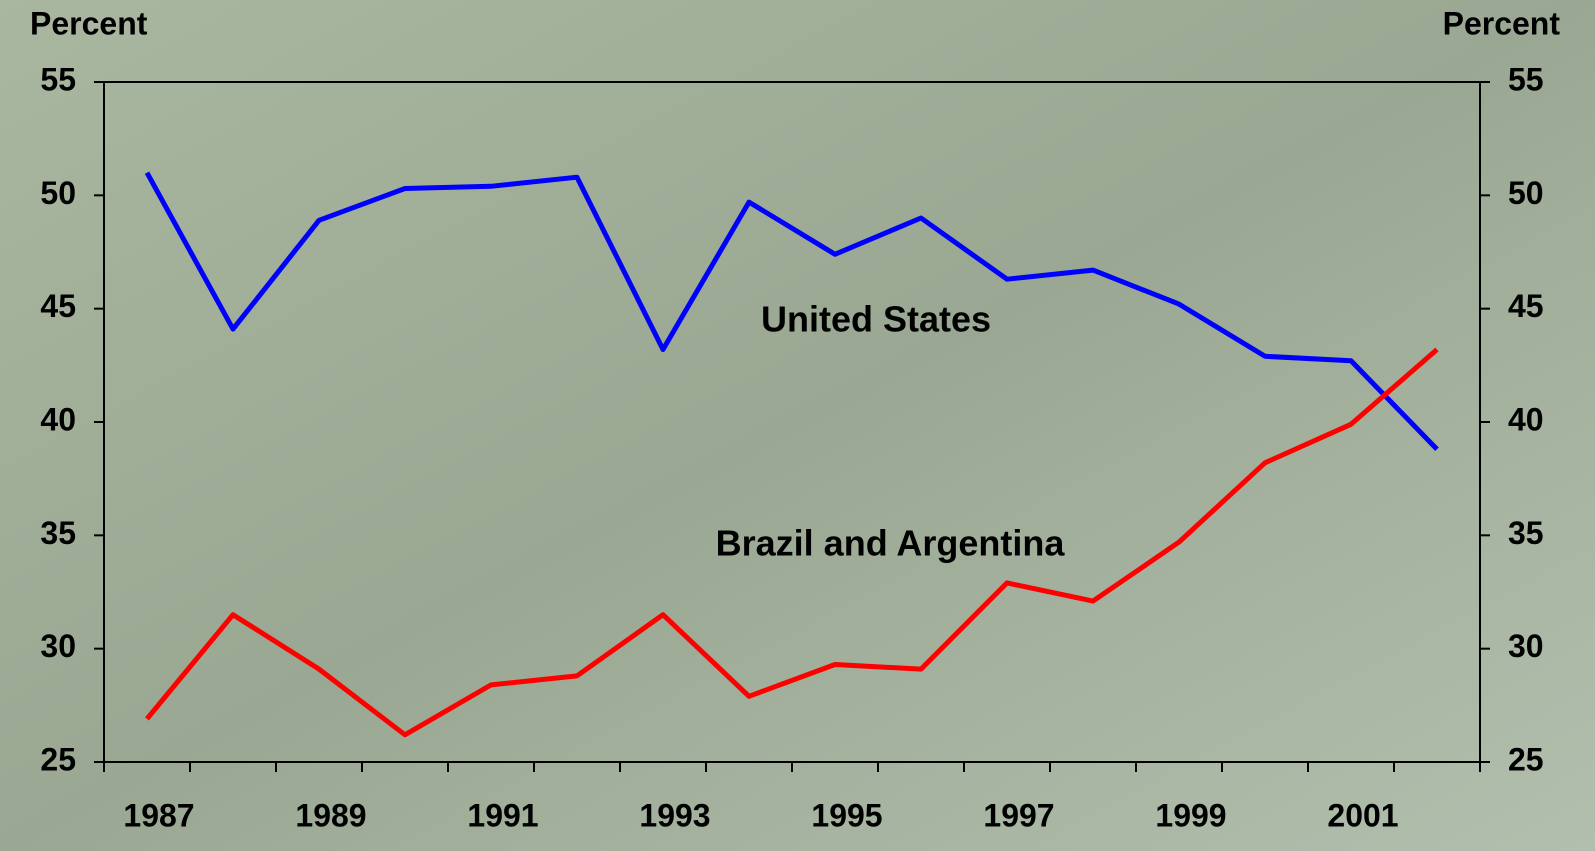  I want to click on y2-tick-label: 40, so click(1526, 419).